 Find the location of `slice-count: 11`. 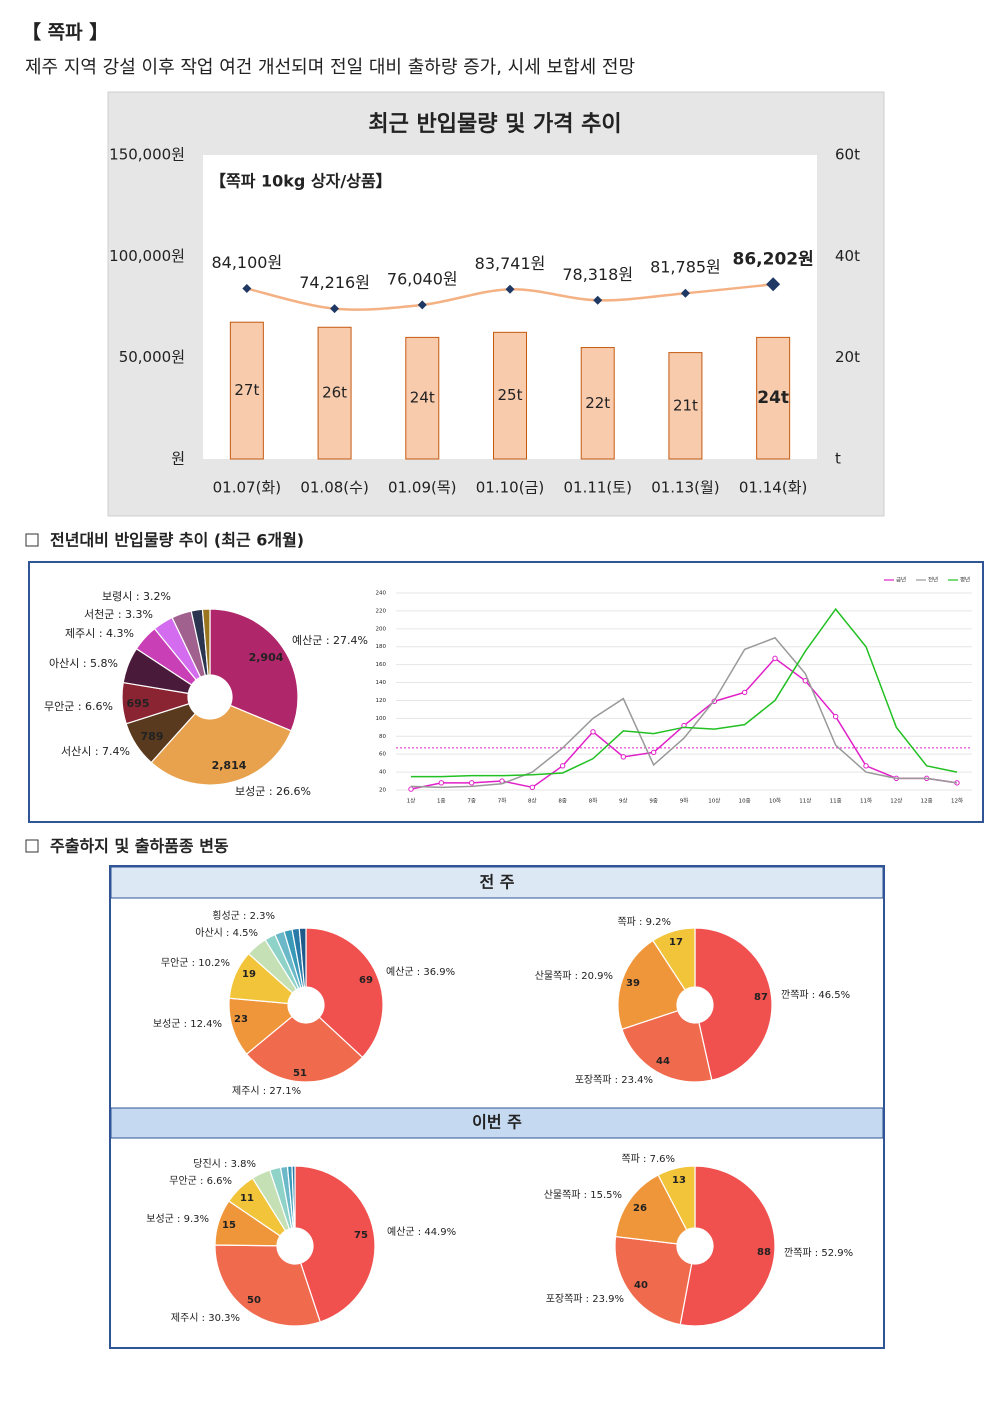

slice-count: 11 is located at coordinates (247, 1198).